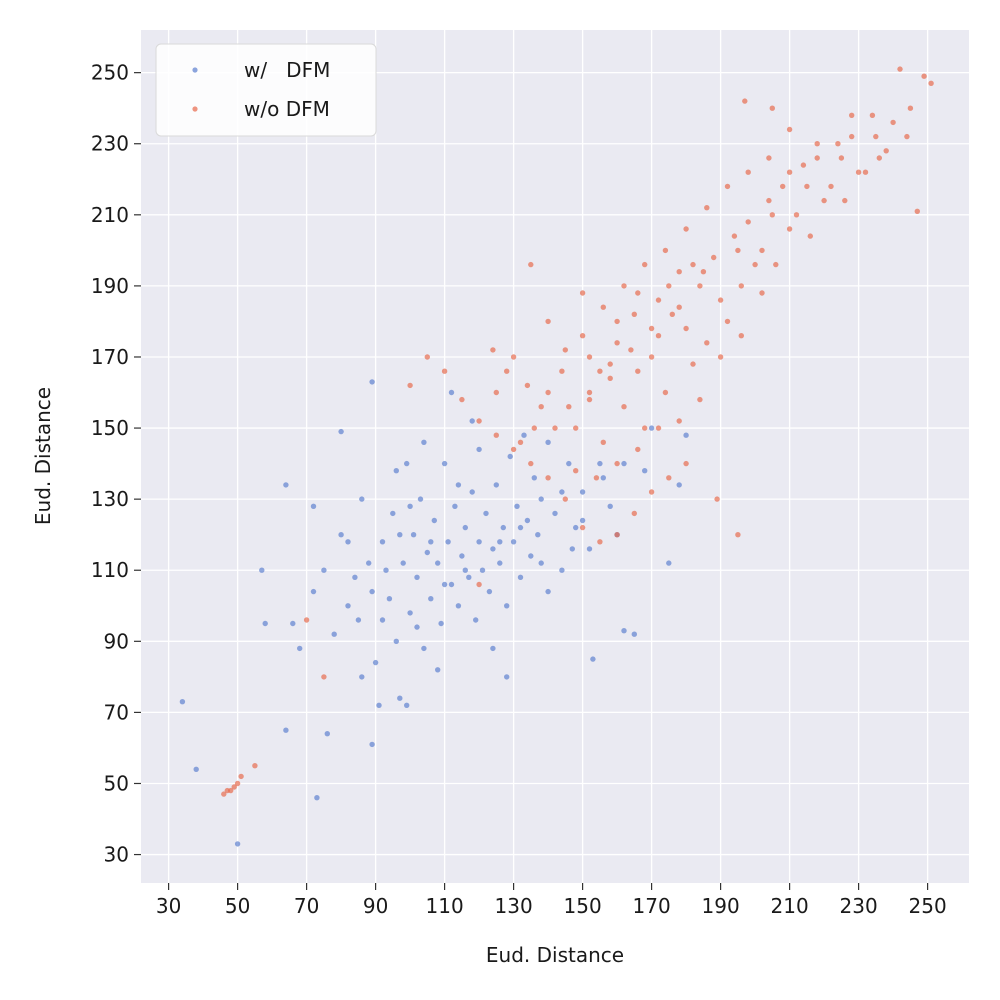  Describe the element at coordinates (375, 906) in the screenshot. I see `x-tick-label: 90` at that location.